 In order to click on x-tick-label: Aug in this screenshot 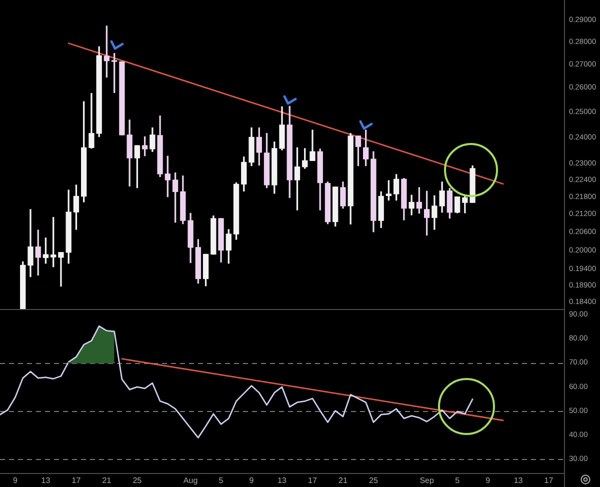, I will do `click(190, 481)`.